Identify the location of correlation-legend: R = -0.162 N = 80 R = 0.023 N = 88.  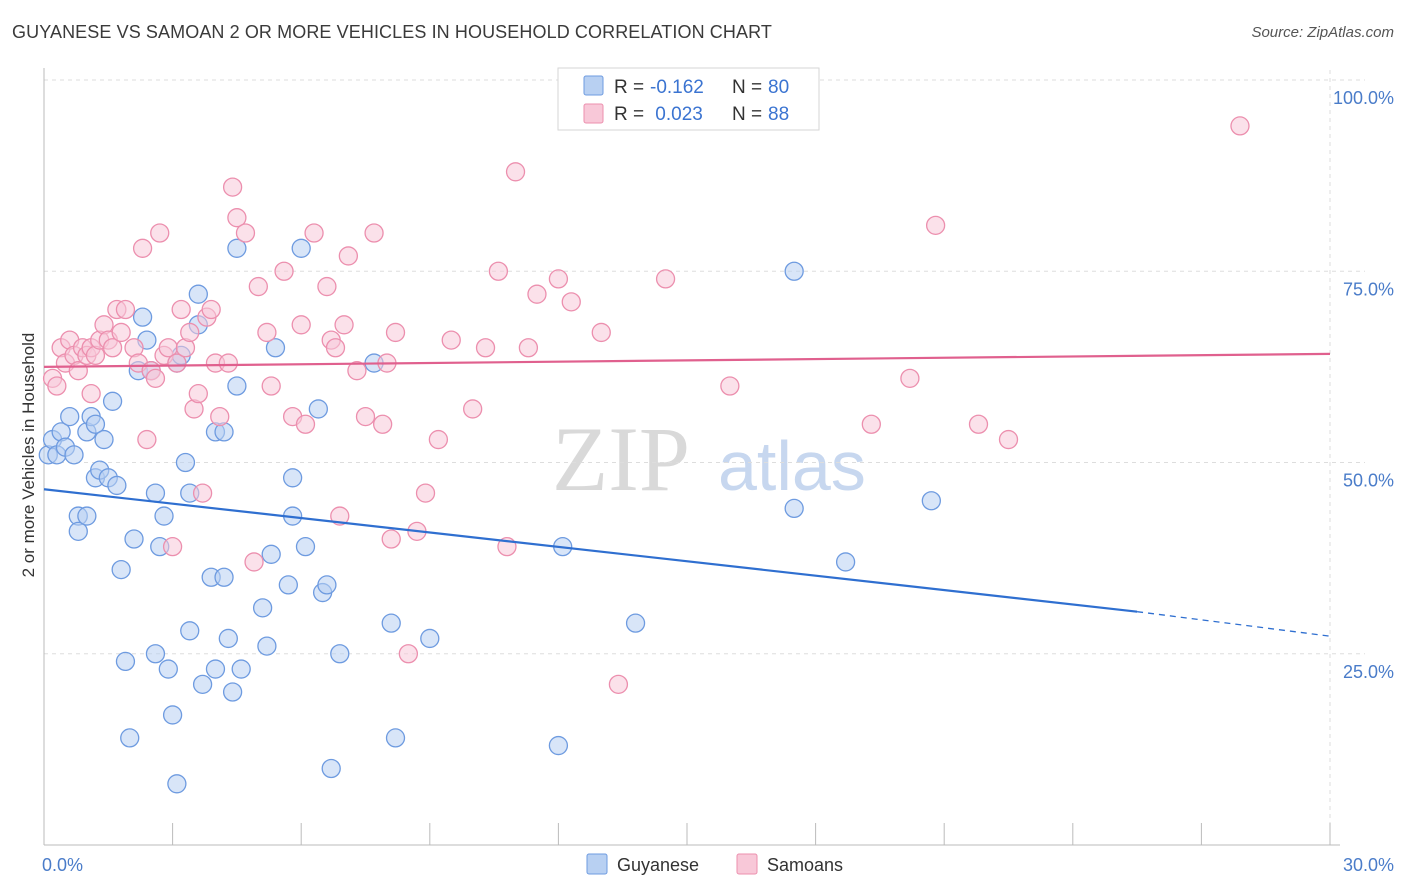
(688, 99).